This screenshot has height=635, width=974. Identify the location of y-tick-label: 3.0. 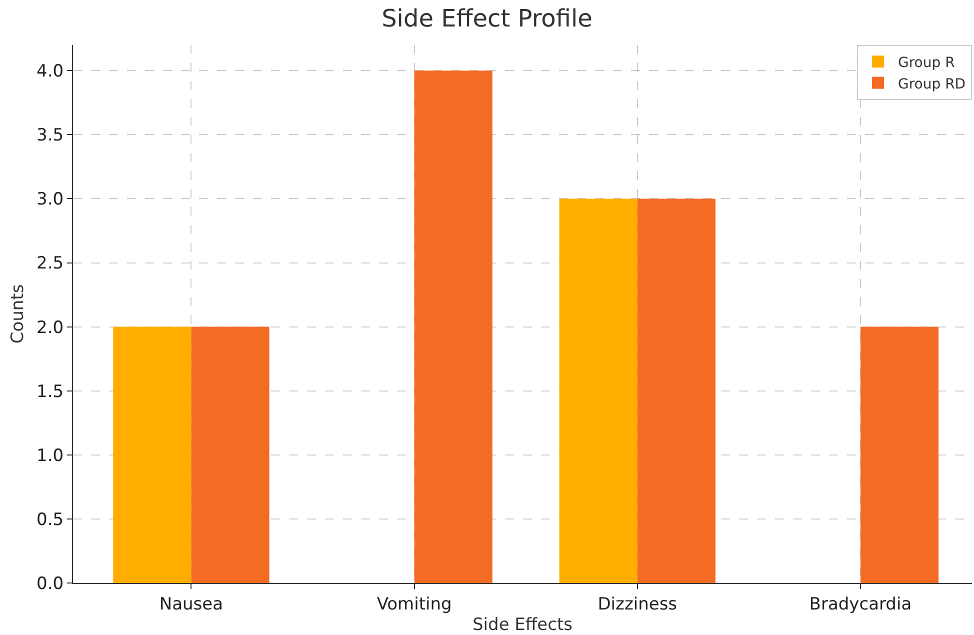
(50, 200).